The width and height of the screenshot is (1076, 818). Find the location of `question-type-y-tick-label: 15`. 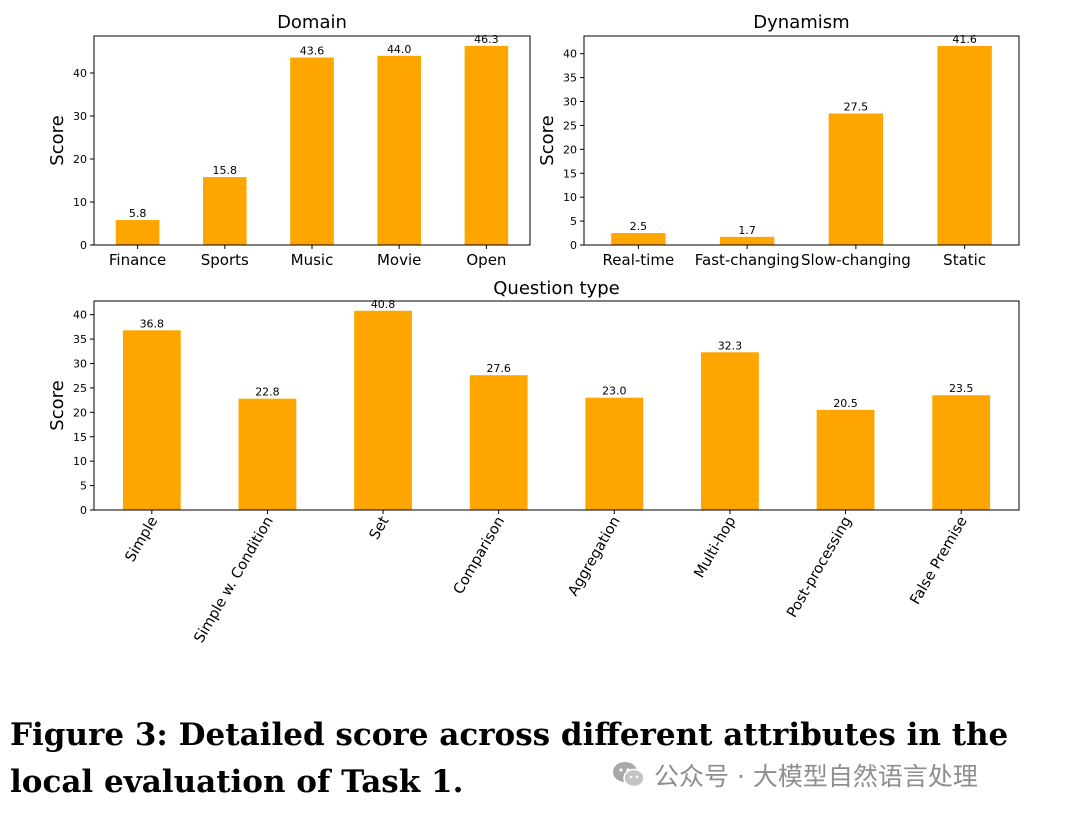

question-type-y-tick-label: 15 is located at coordinates (80, 437).